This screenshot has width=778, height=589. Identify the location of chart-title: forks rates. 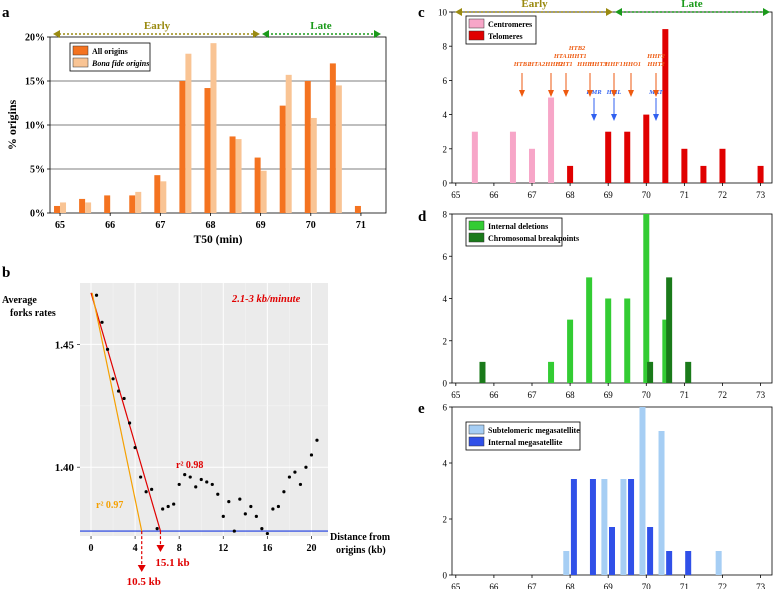
(33, 313).